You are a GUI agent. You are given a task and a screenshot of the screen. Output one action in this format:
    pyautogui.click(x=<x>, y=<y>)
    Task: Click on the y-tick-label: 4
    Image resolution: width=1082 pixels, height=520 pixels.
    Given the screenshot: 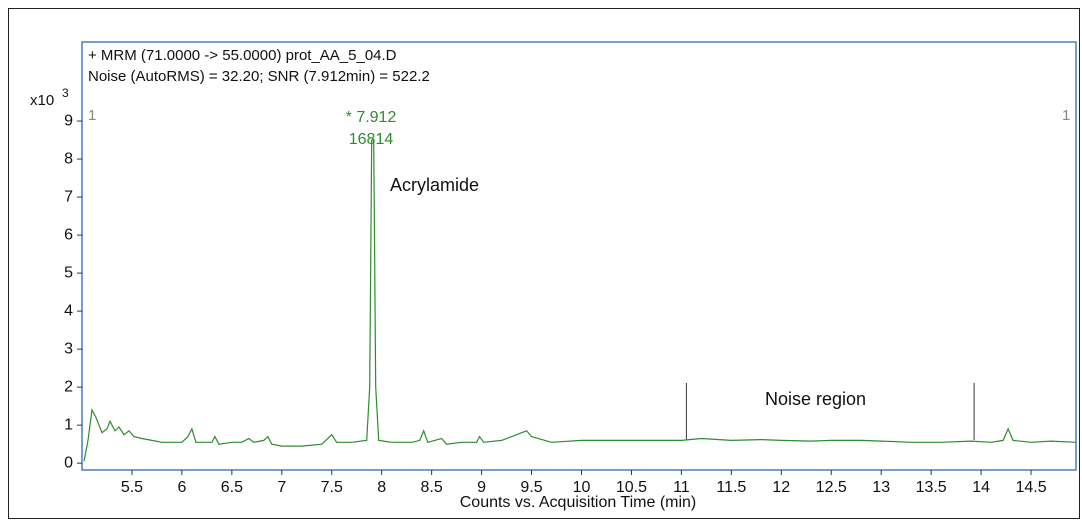 What is the action you would take?
    pyautogui.click(x=68, y=310)
    